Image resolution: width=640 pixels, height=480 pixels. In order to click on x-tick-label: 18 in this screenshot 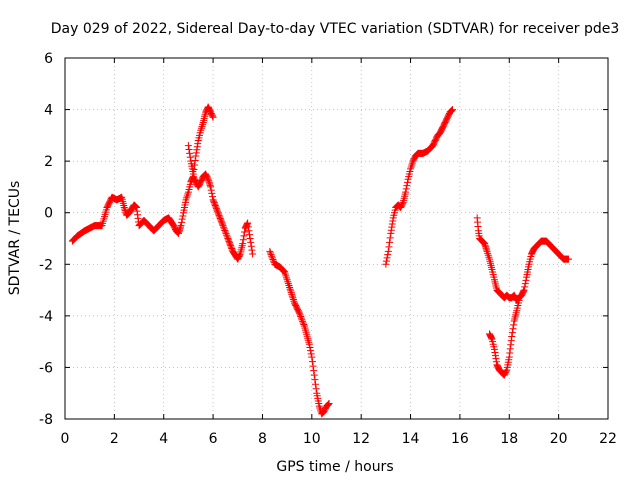, I will do `click(509, 439)`.